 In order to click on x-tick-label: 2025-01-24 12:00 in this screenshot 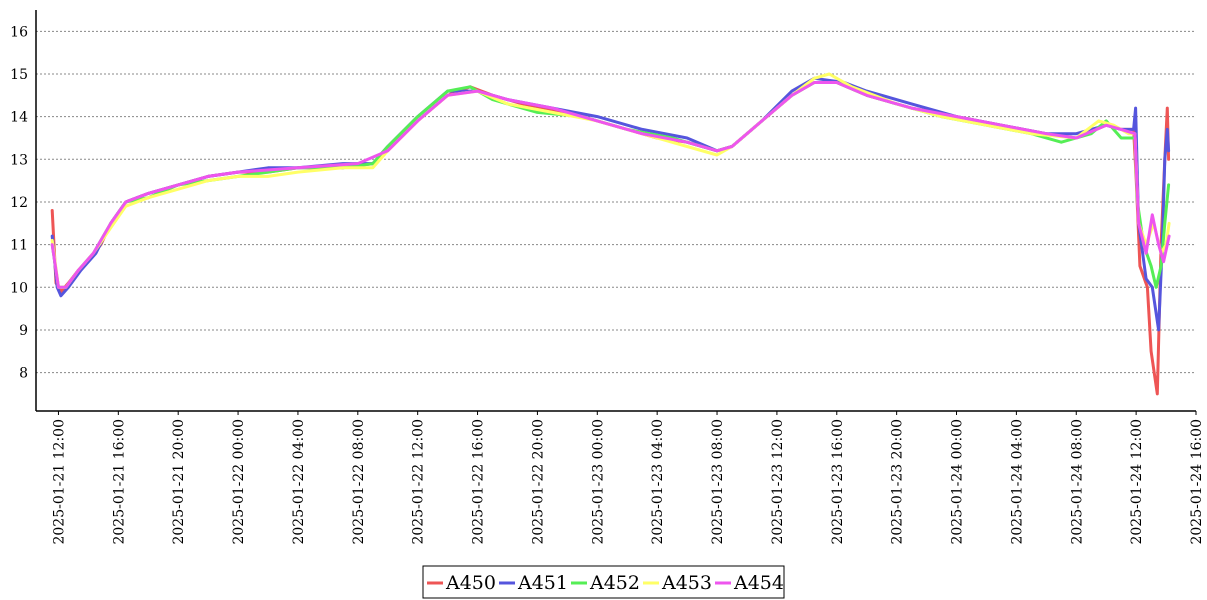, I will do `click(1137, 482)`.